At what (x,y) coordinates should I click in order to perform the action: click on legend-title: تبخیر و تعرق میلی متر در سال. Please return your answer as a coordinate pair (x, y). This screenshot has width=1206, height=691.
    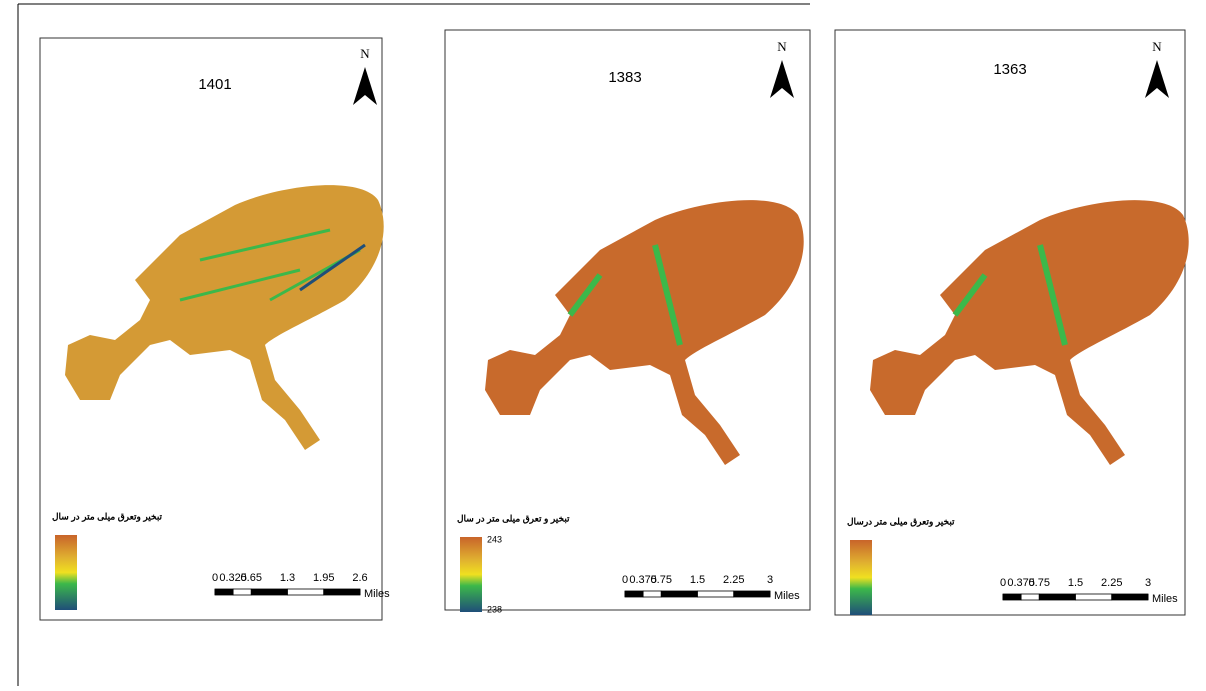
    Looking at the image, I should click on (513, 518).